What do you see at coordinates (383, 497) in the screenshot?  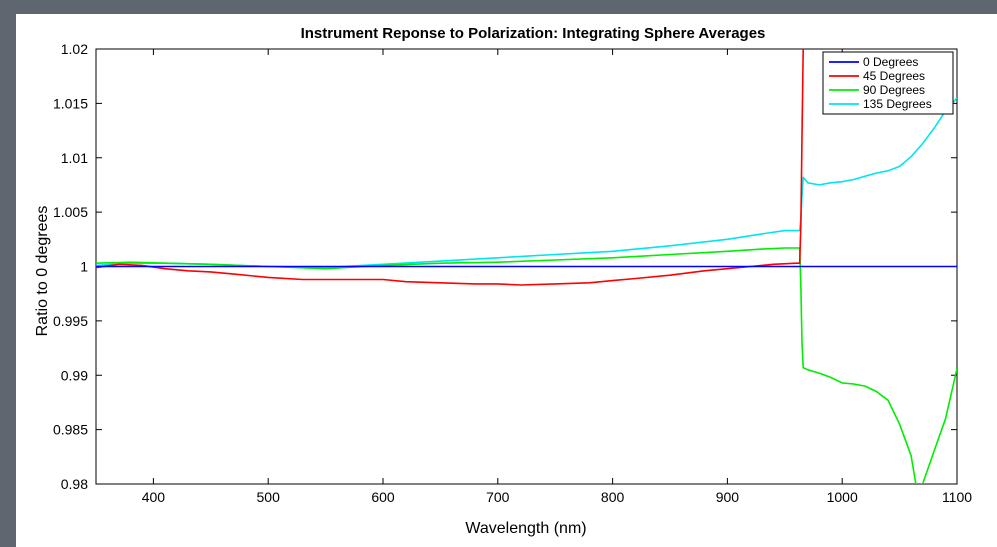 I see `x-tick-label: 600` at bounding box center [383, 497].